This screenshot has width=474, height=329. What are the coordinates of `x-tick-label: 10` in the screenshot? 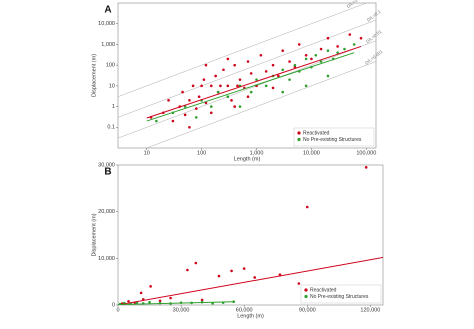 It's located at (147, 153).